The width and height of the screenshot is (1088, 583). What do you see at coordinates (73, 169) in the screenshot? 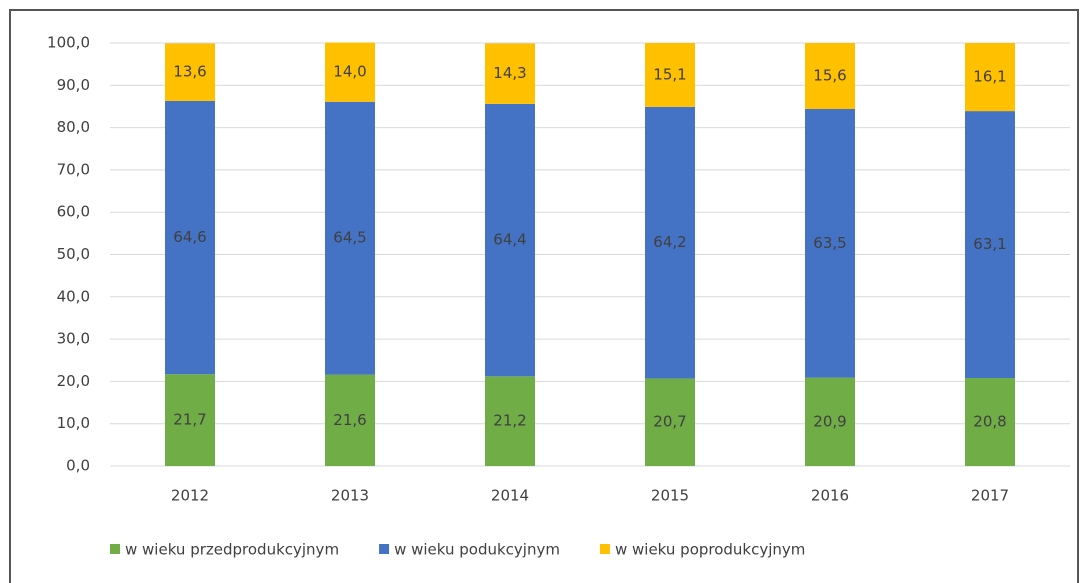
I see `y-tick-label: 70,0` at bounding box center [73, 169].